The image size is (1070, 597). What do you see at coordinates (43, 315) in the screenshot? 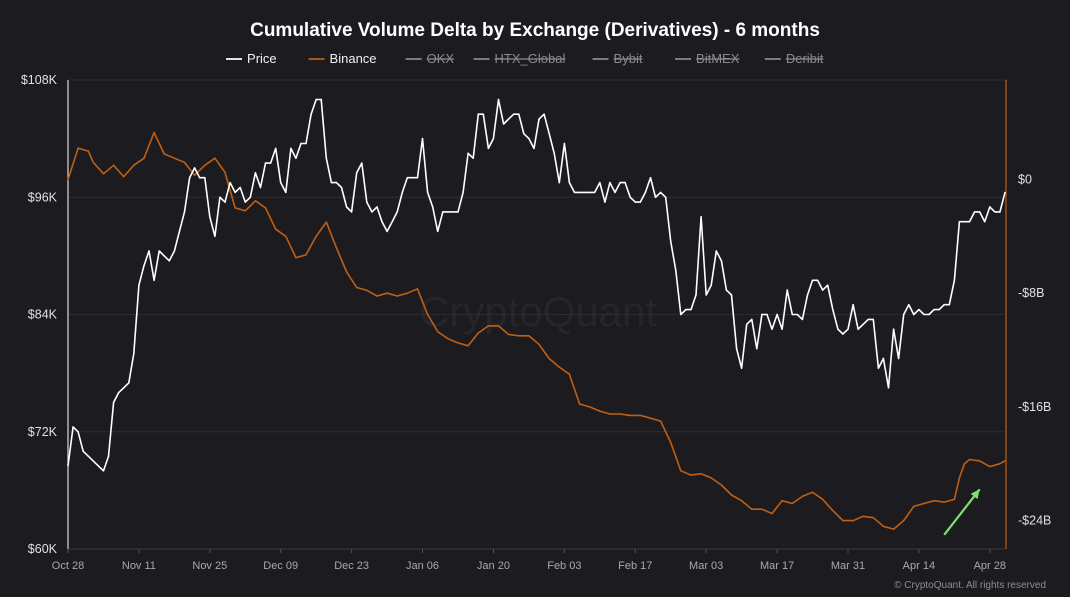
I see `left-axis-tick-label: $84K` at bounding box center [43, 315].